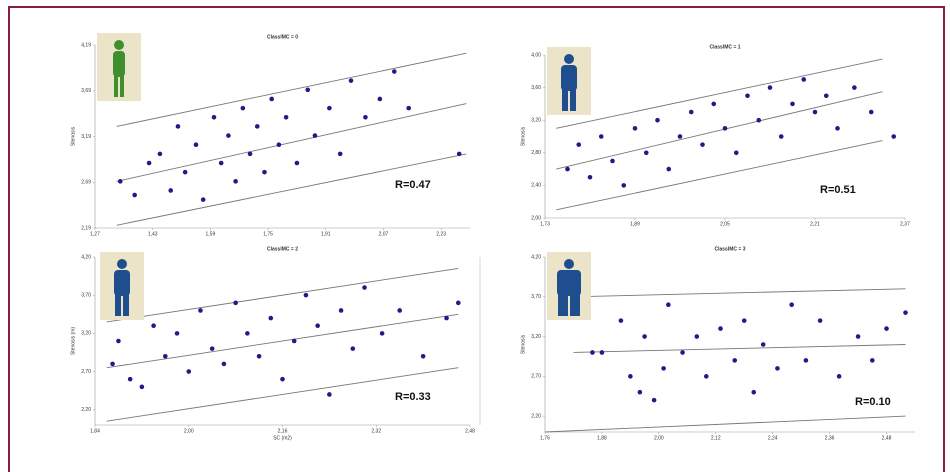  I want to click on annotation: R=0.51, so click(838, 190).